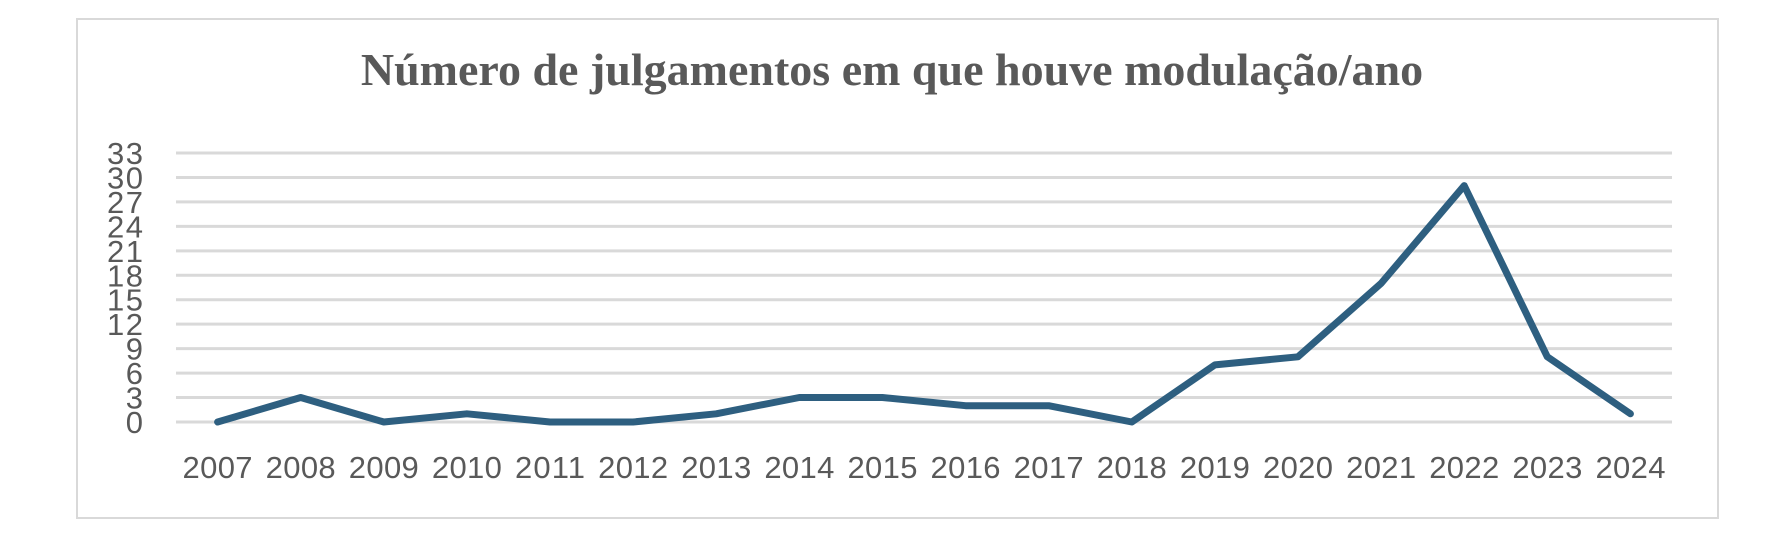  I want to click on y-tick-label: 21, so click(125, 251).